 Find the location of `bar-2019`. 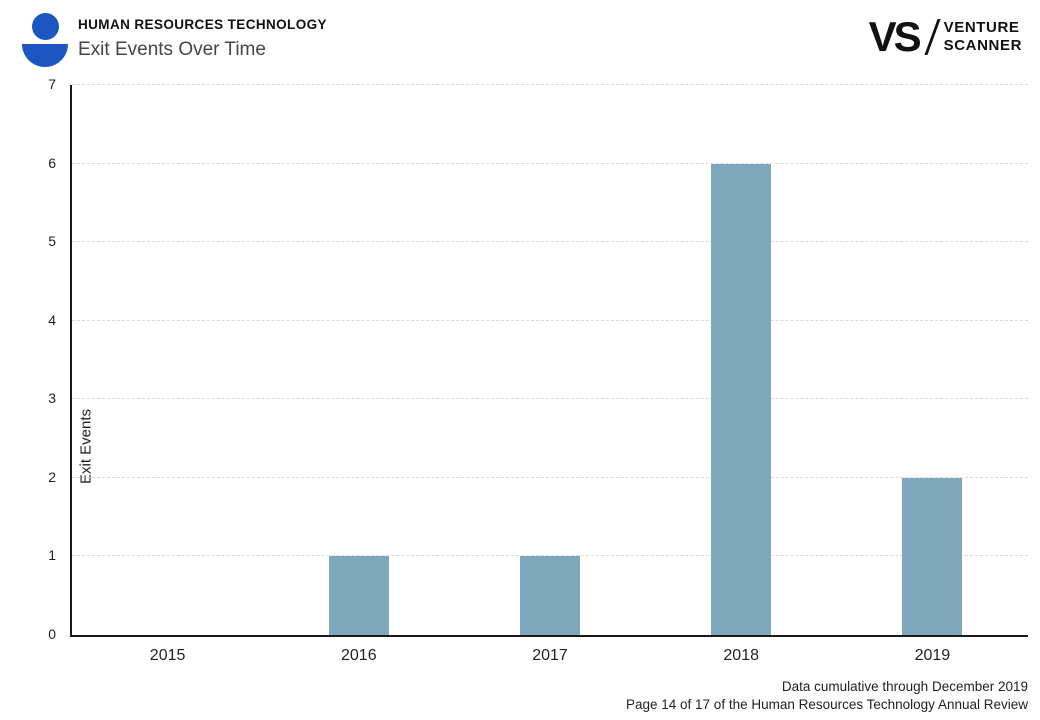

bar-2019 is located at coordinates (932, 556).